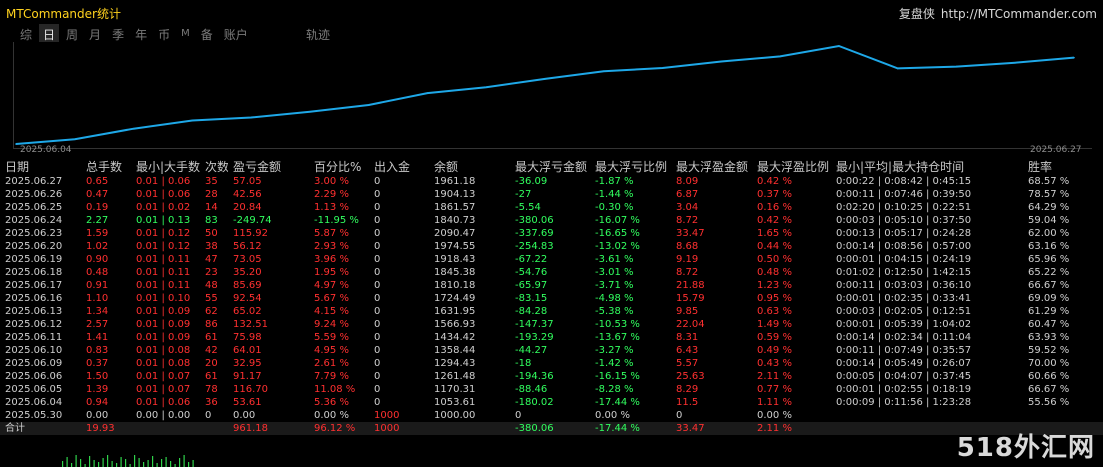 Image resolution: width=1103 pixels, height=467 pixels. I want to click on table-cell: 1358.44, so click(455, 350).